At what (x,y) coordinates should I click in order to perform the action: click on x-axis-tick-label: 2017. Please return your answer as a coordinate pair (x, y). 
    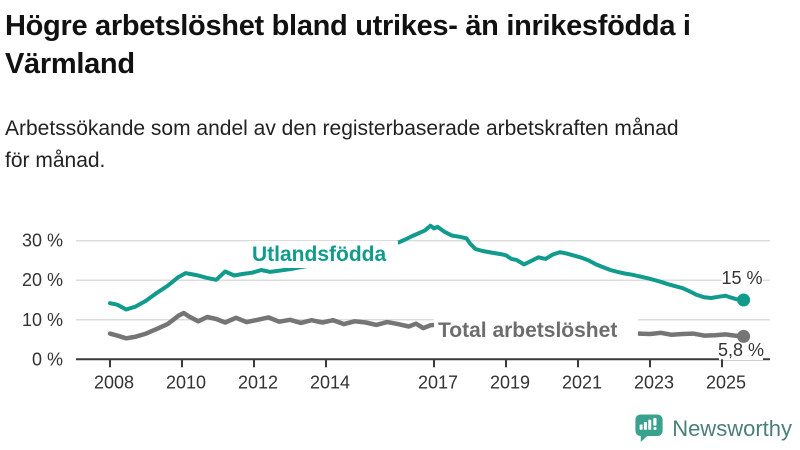
    Looking at the image, I should click on (438, 382).